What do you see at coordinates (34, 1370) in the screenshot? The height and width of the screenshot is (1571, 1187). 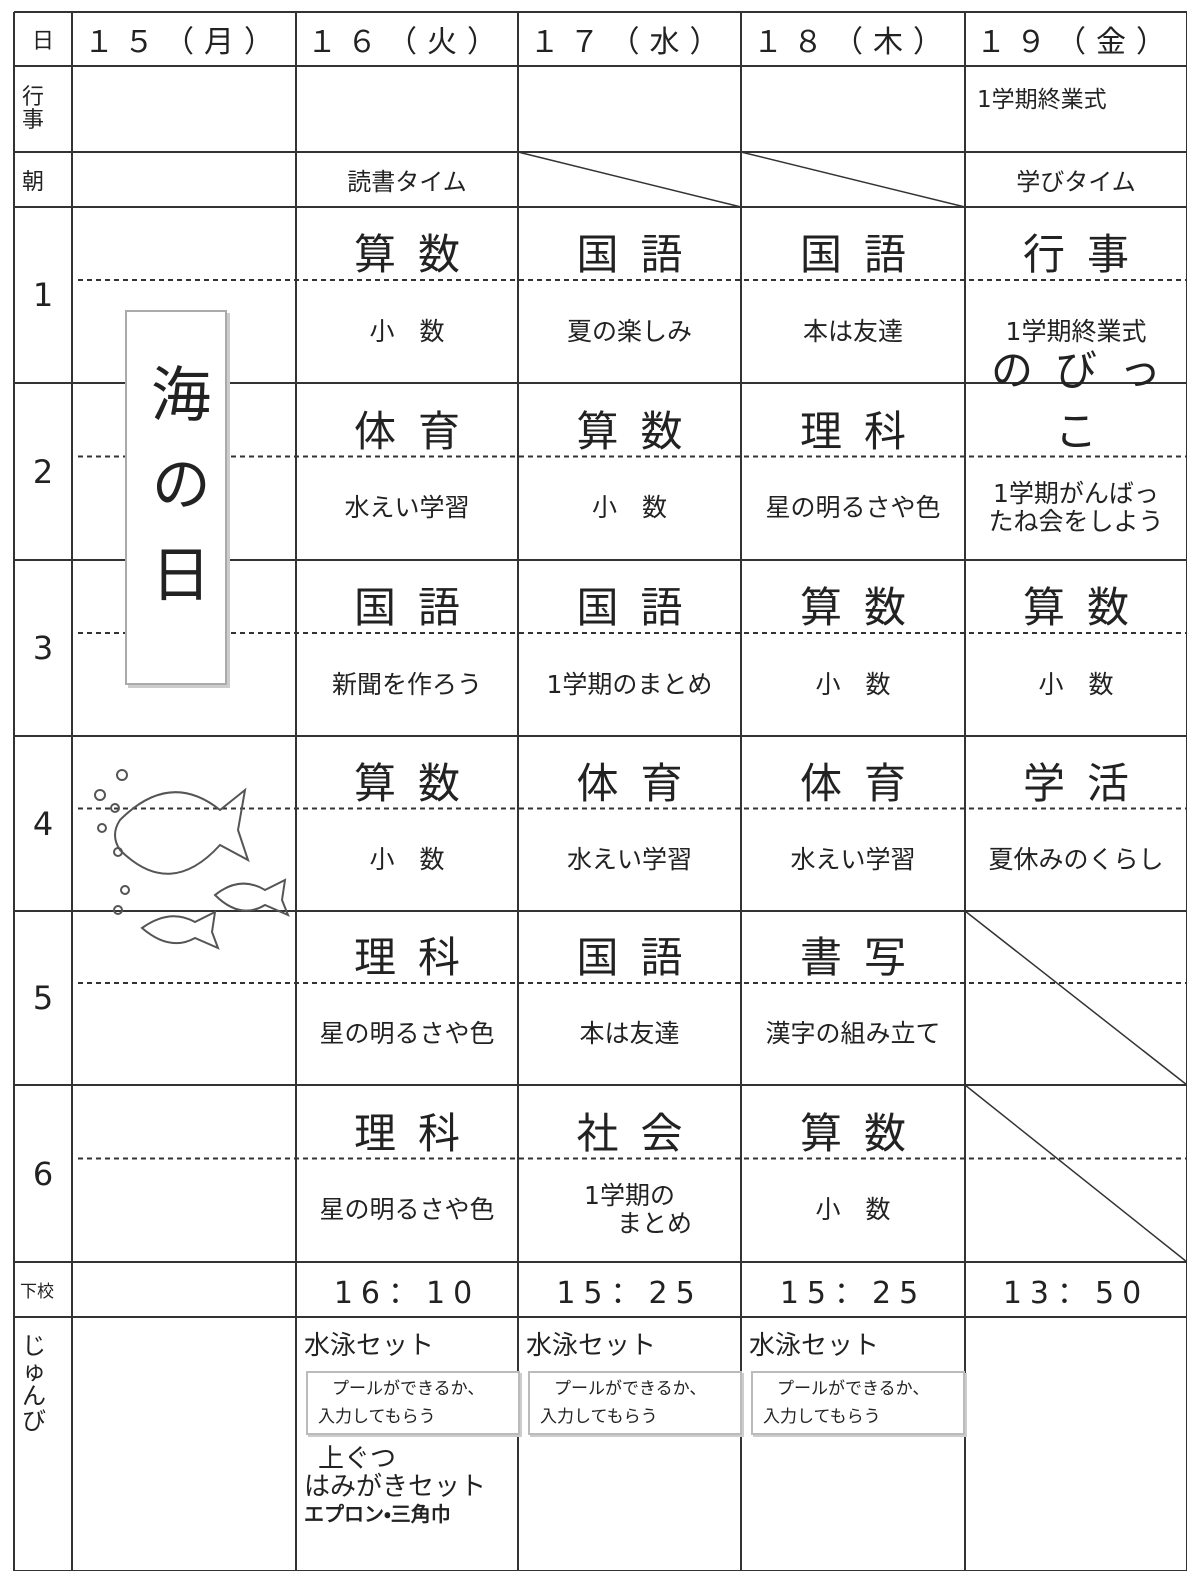 I see `row-label-char: ゅ` at bounding box center [34, 1370].